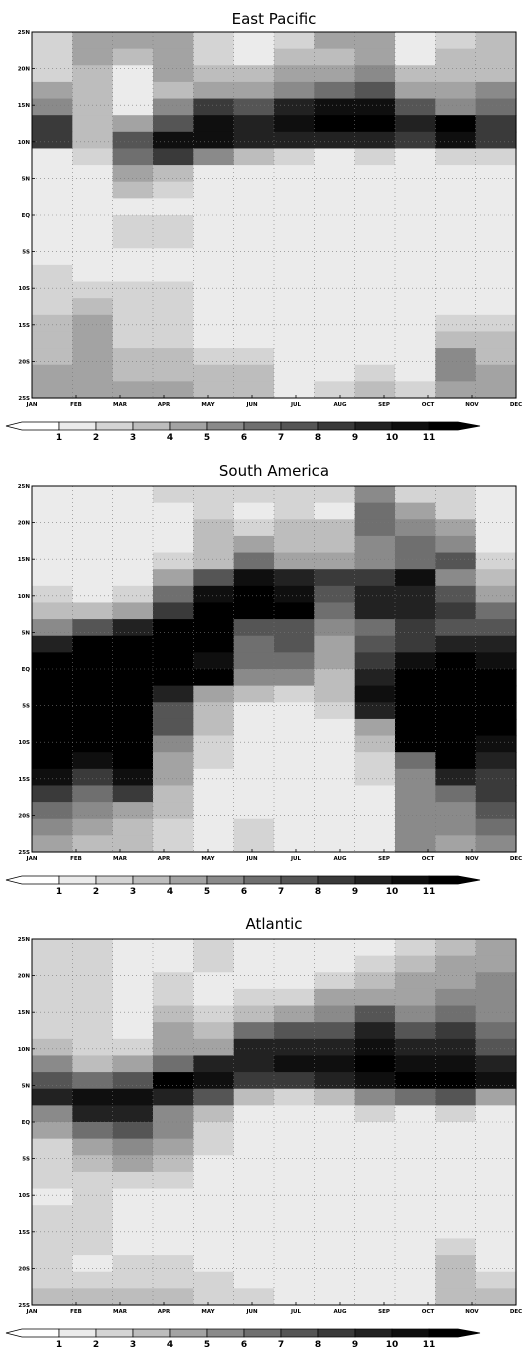 Image resolution: width=522 pixels, height=1356 pixels. What do you see at coordinates (26, 1123) in the screenshot?
I see `y-tick-label: EQ` at bounding box center [26, 1123].